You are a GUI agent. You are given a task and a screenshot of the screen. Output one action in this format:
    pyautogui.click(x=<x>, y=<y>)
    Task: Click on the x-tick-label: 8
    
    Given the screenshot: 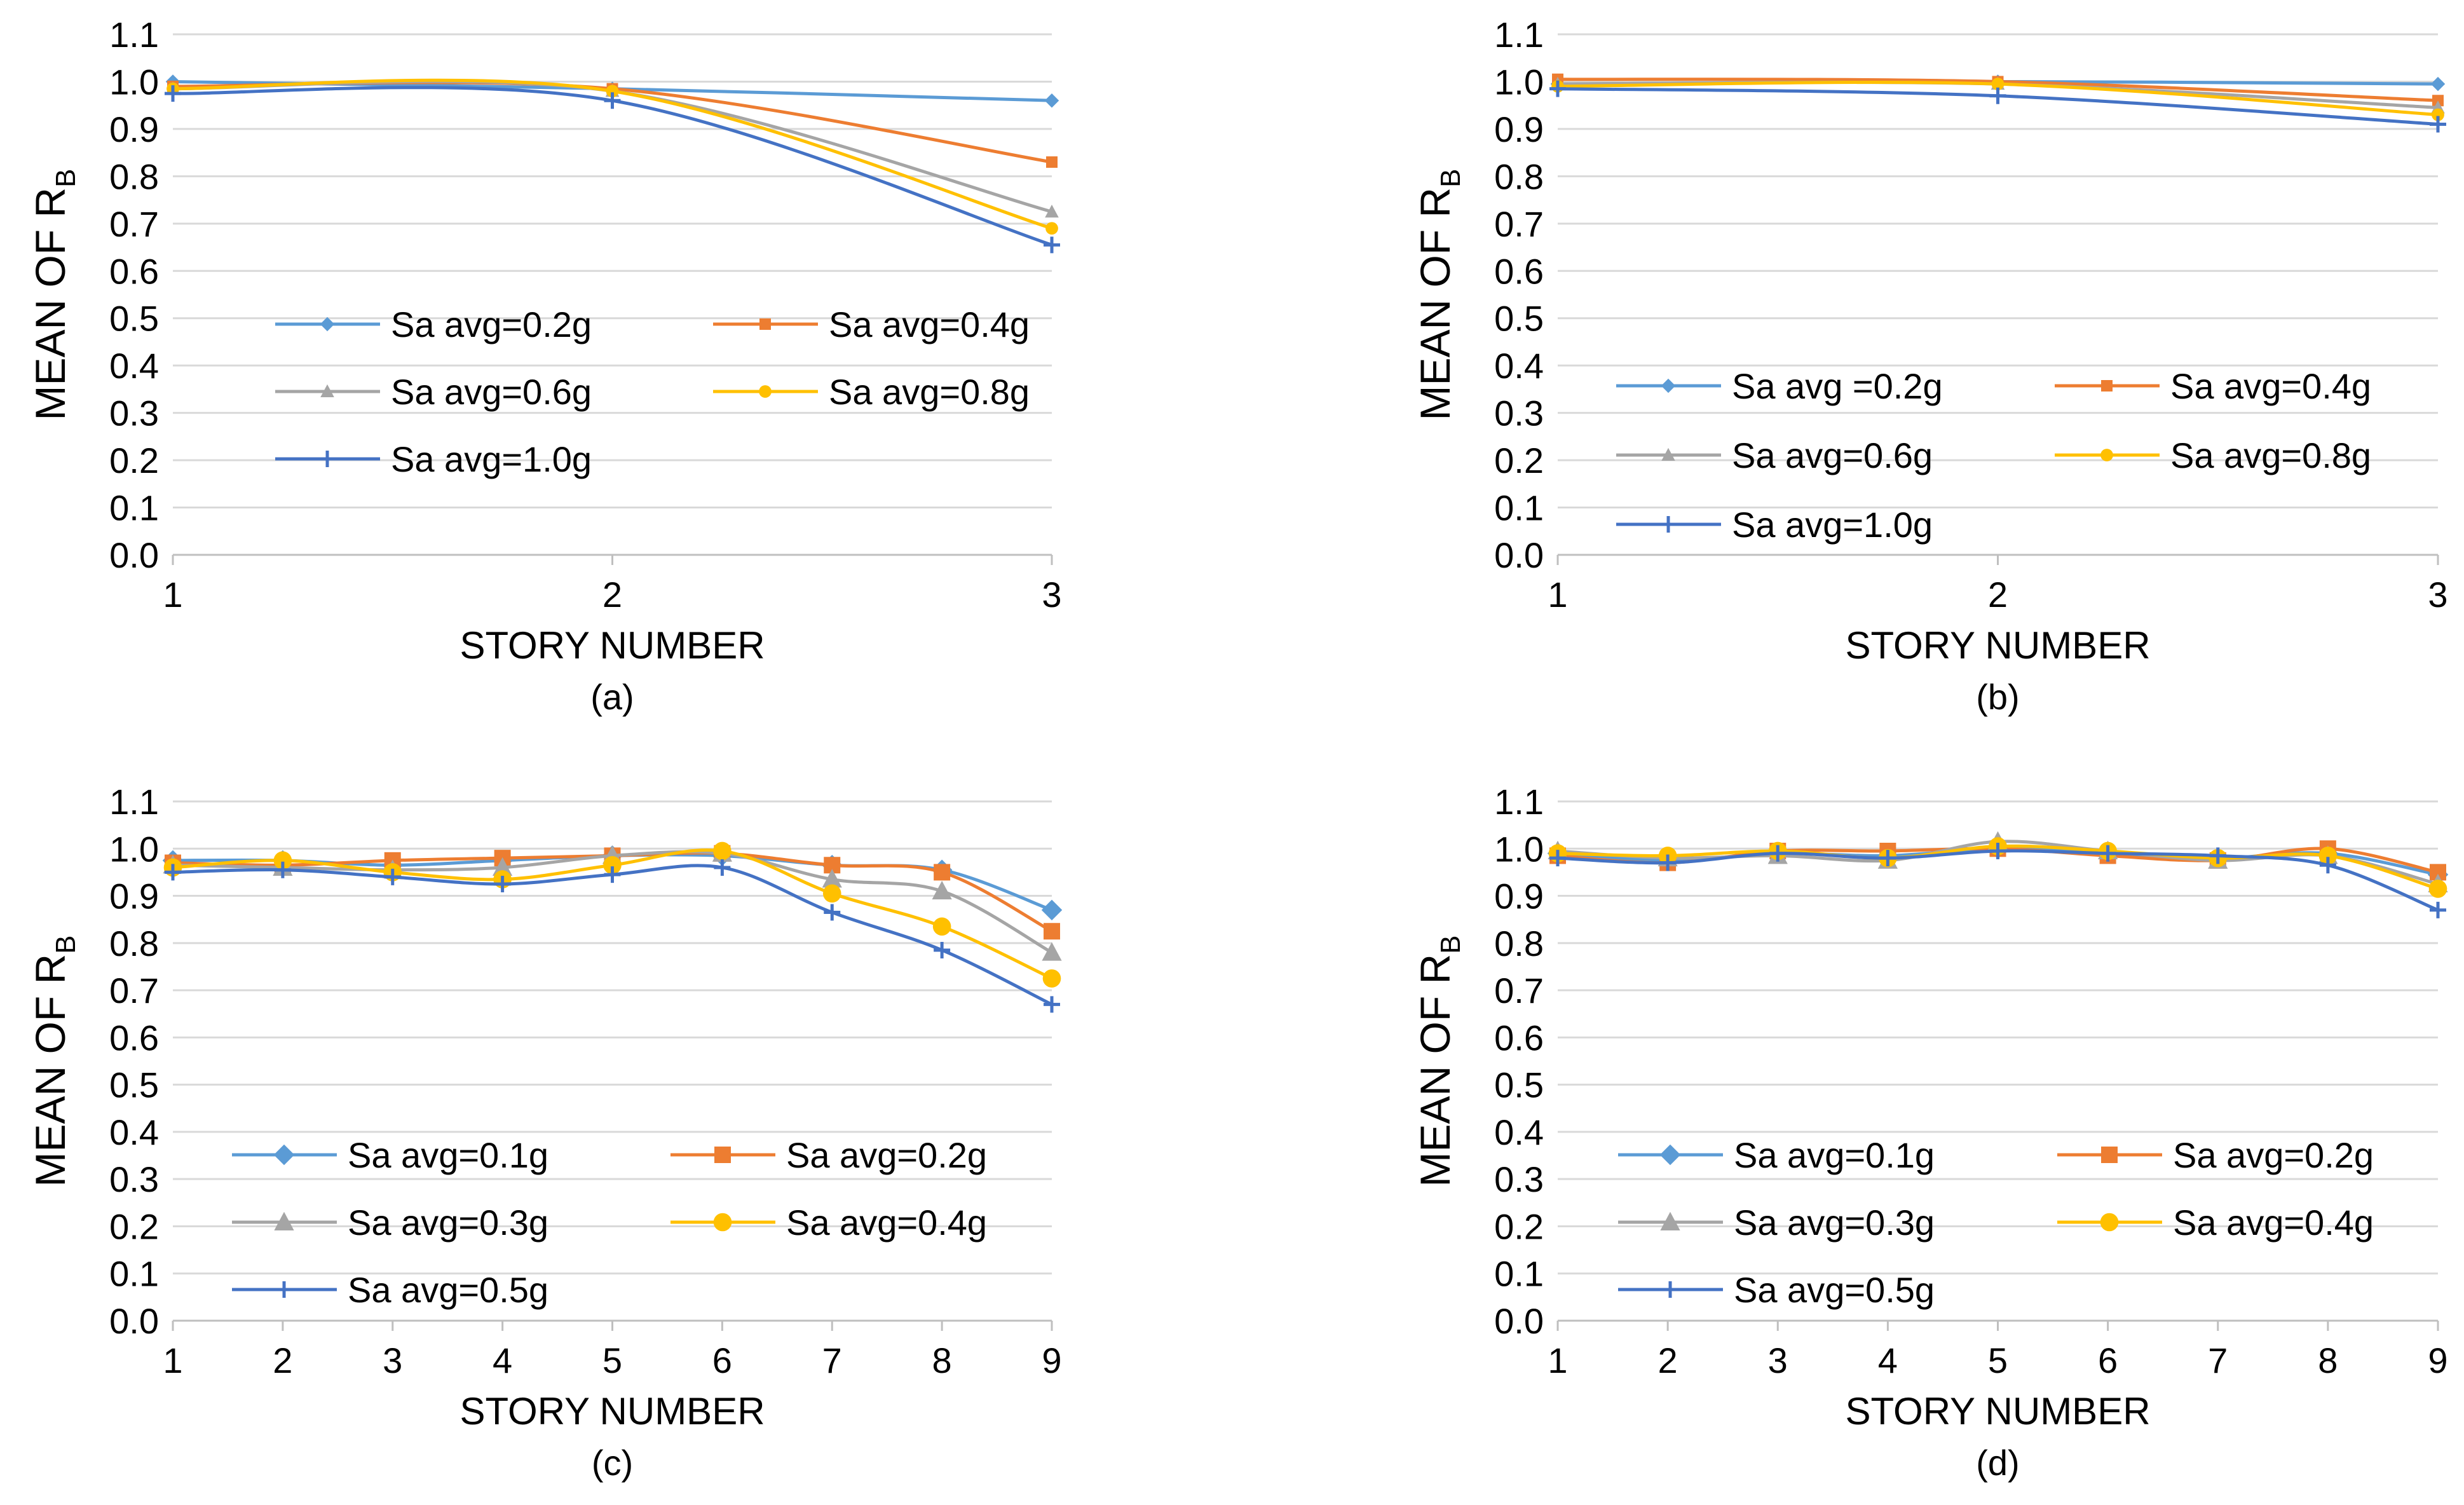 What is the action you would take?
    pyautogui.click(x=942, y=1360)
    